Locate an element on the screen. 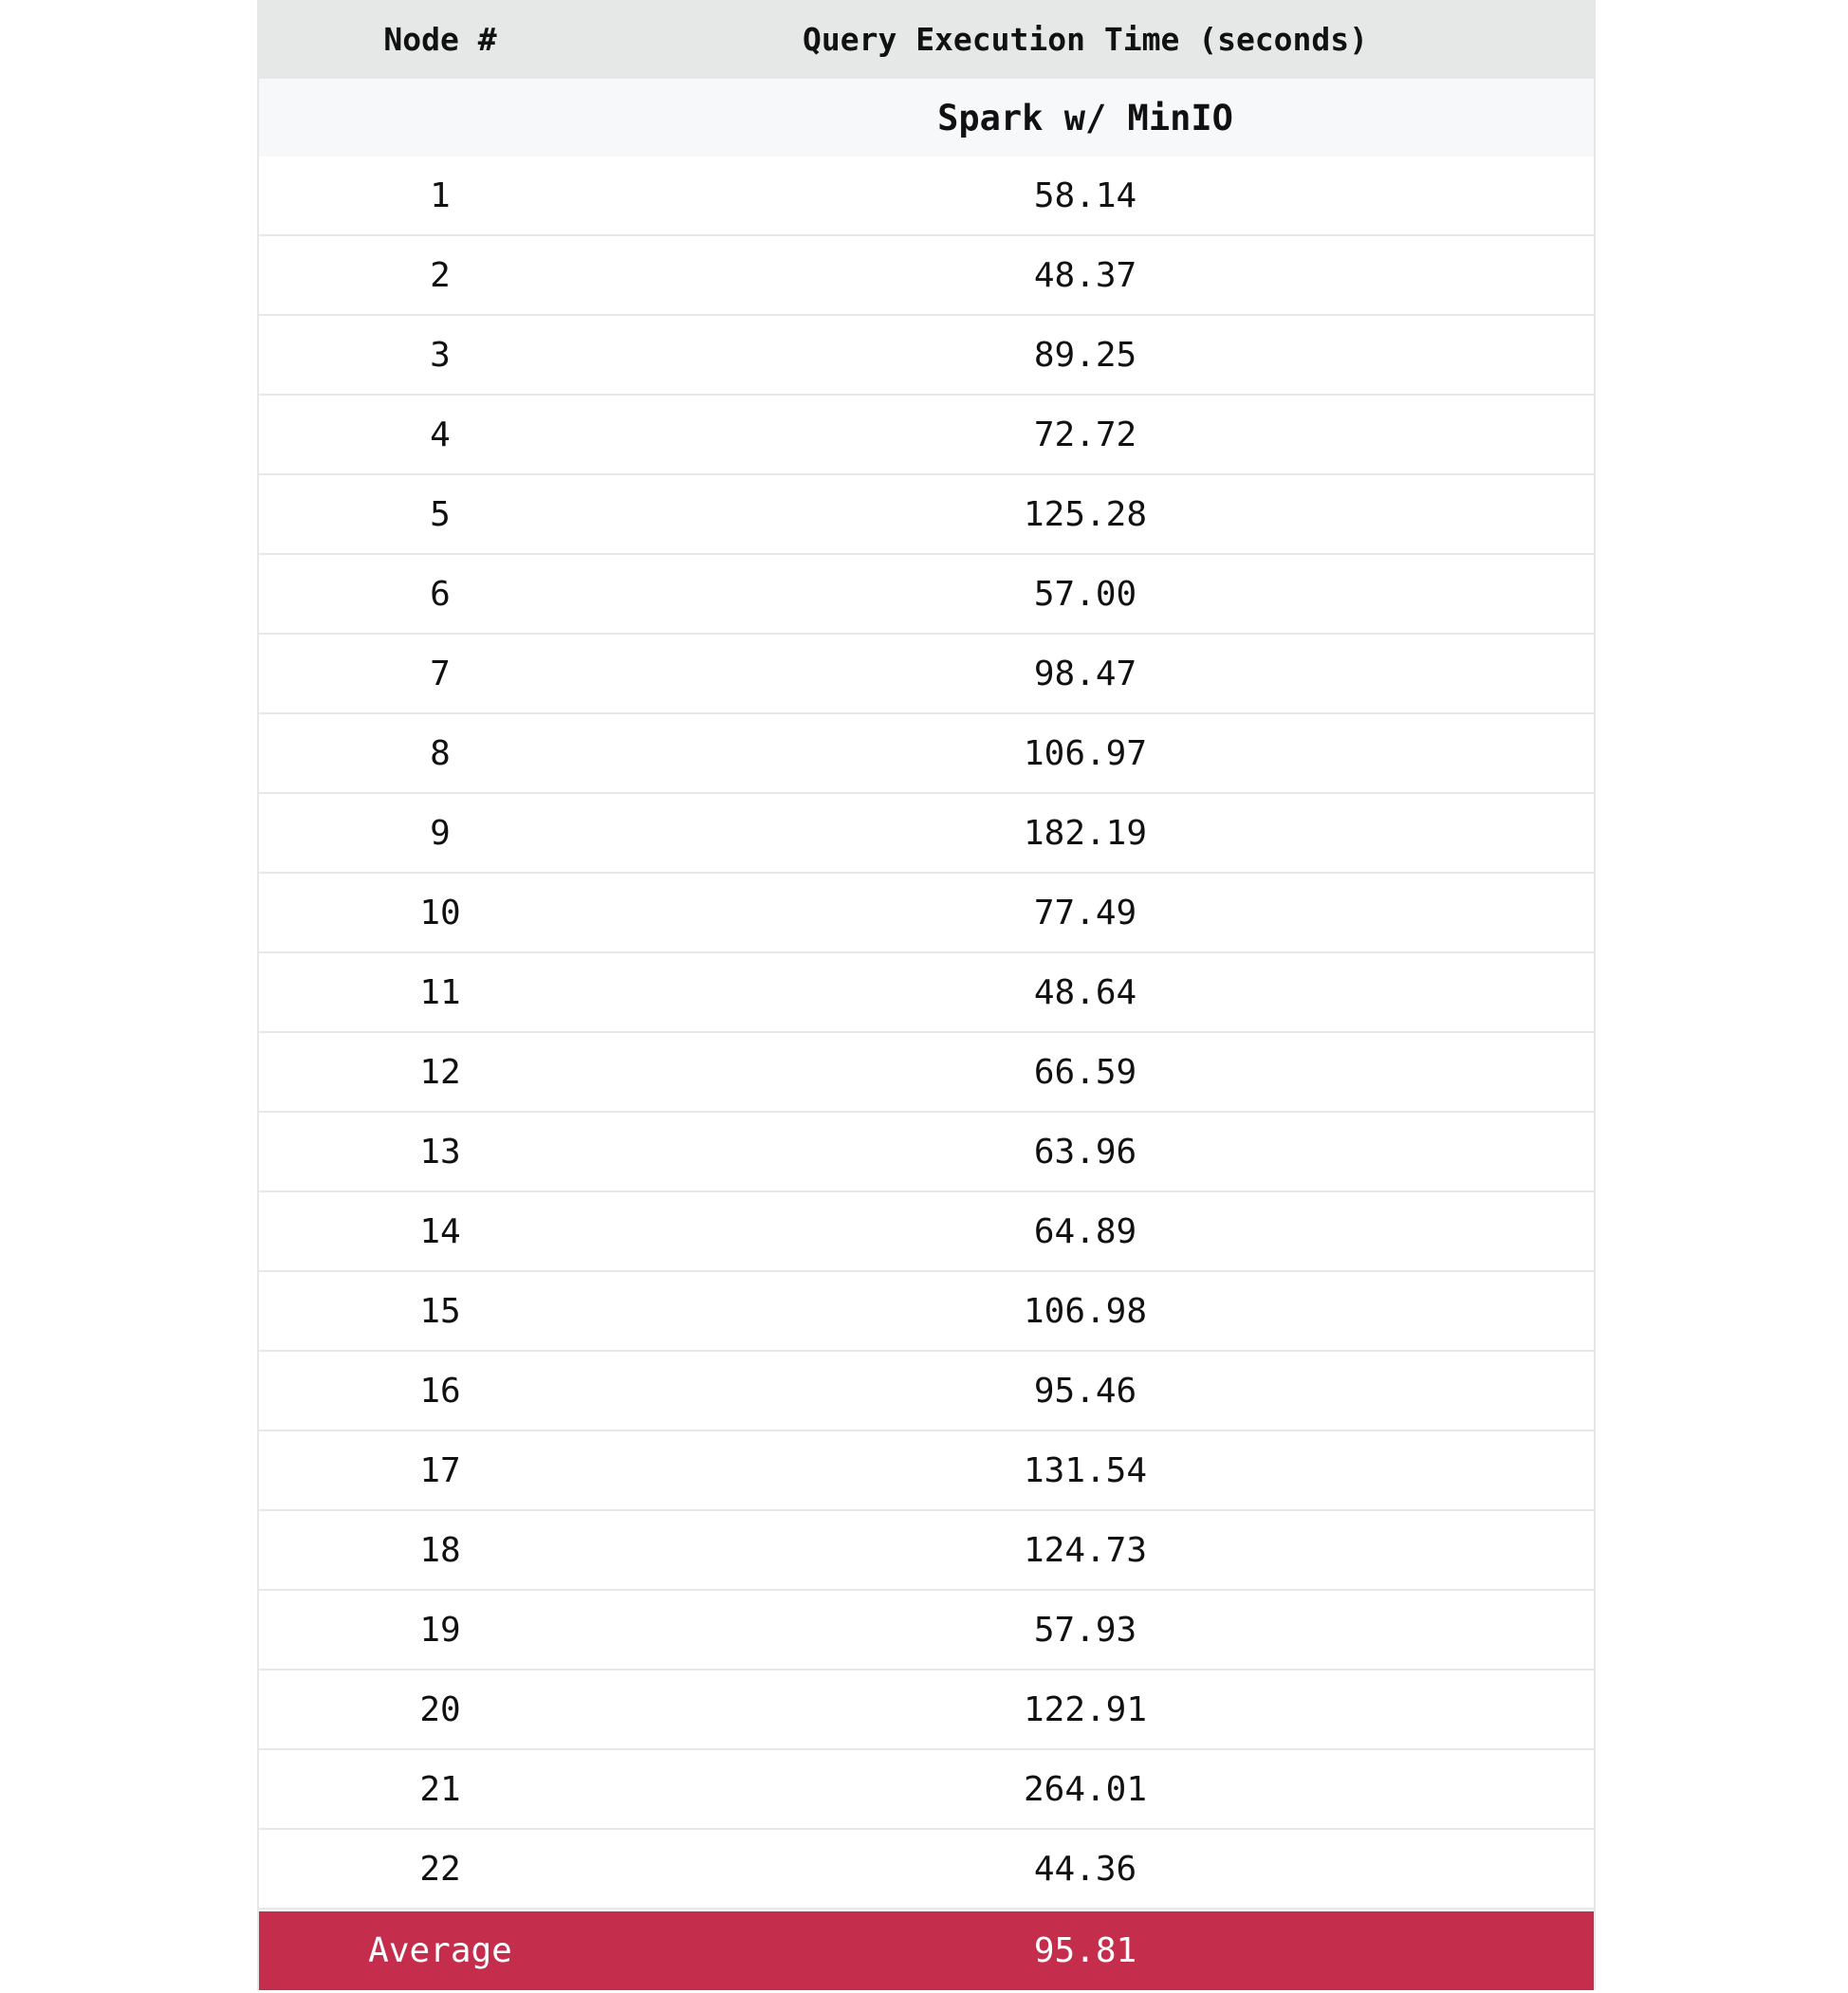 Image resolution: width=1848 pixels, height=1993 pixels. time-cell: 98.47 is located at coordinates (1085, 673).